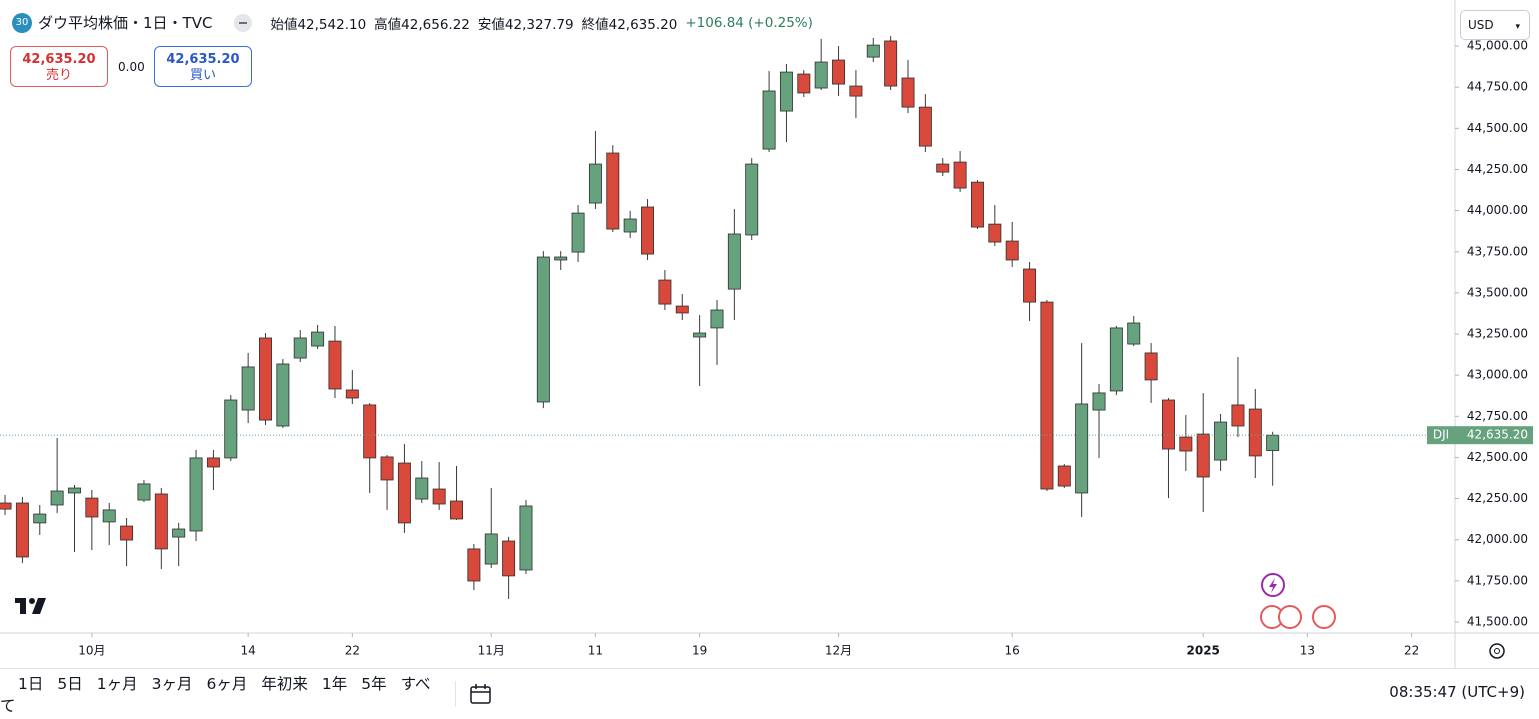 This screenshot has height=719, width=1539. I want to click on x-tick-label: 10月, so click(91, 651).